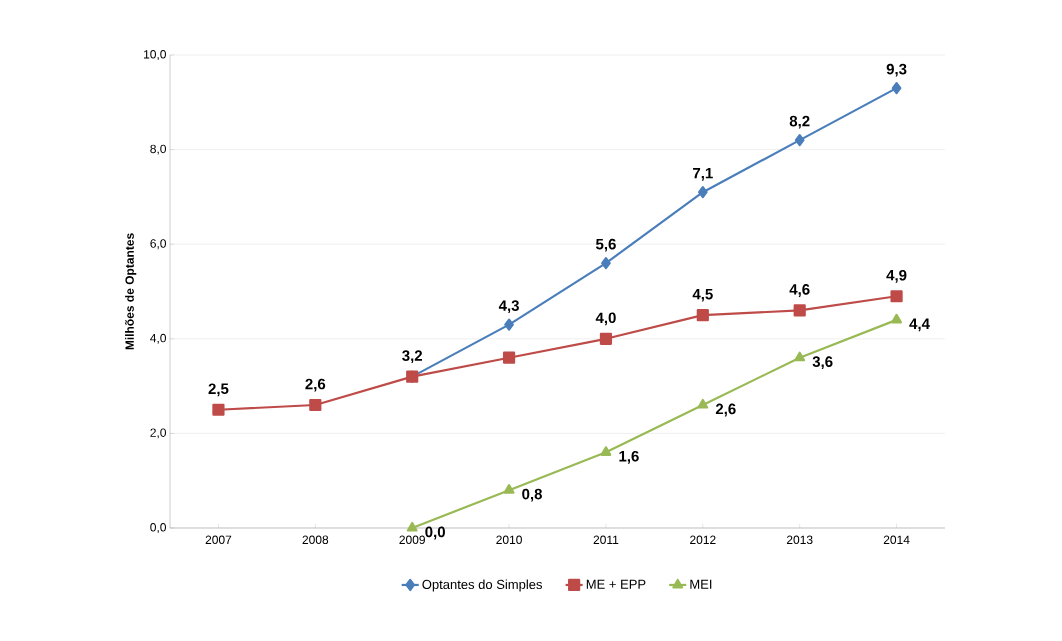  I want to click on x-tick-label: 2013, so click(799, 540).